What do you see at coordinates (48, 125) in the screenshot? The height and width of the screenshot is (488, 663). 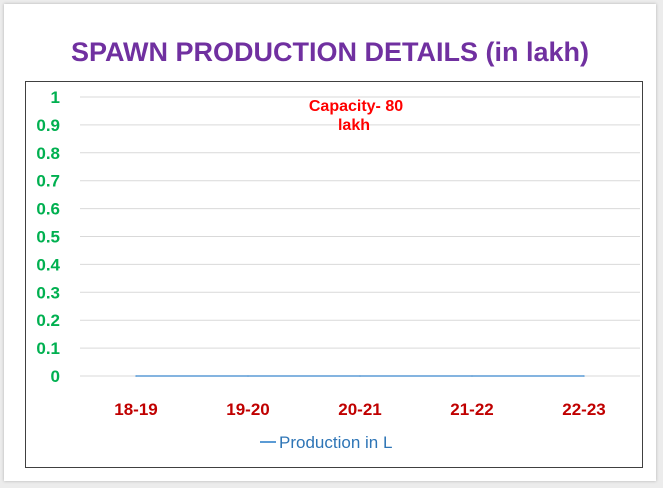 I see `y-tick-label: 0.9` at bounding box center [48, 125].